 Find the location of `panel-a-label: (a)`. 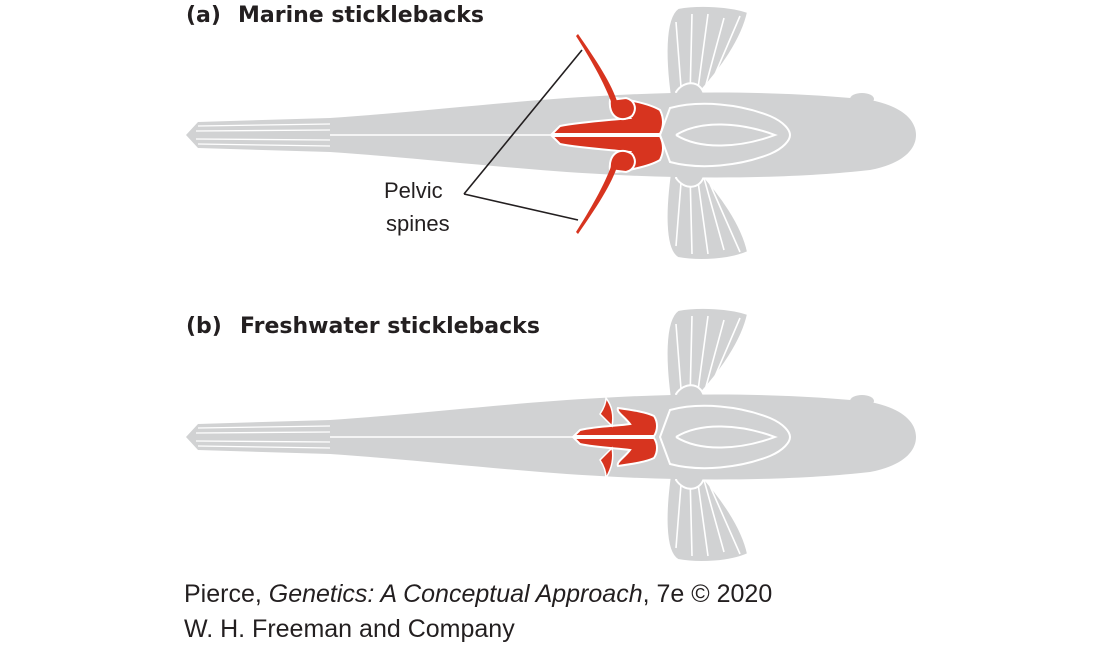

panel-a-label: (a) is located at coordinates (203, 15).